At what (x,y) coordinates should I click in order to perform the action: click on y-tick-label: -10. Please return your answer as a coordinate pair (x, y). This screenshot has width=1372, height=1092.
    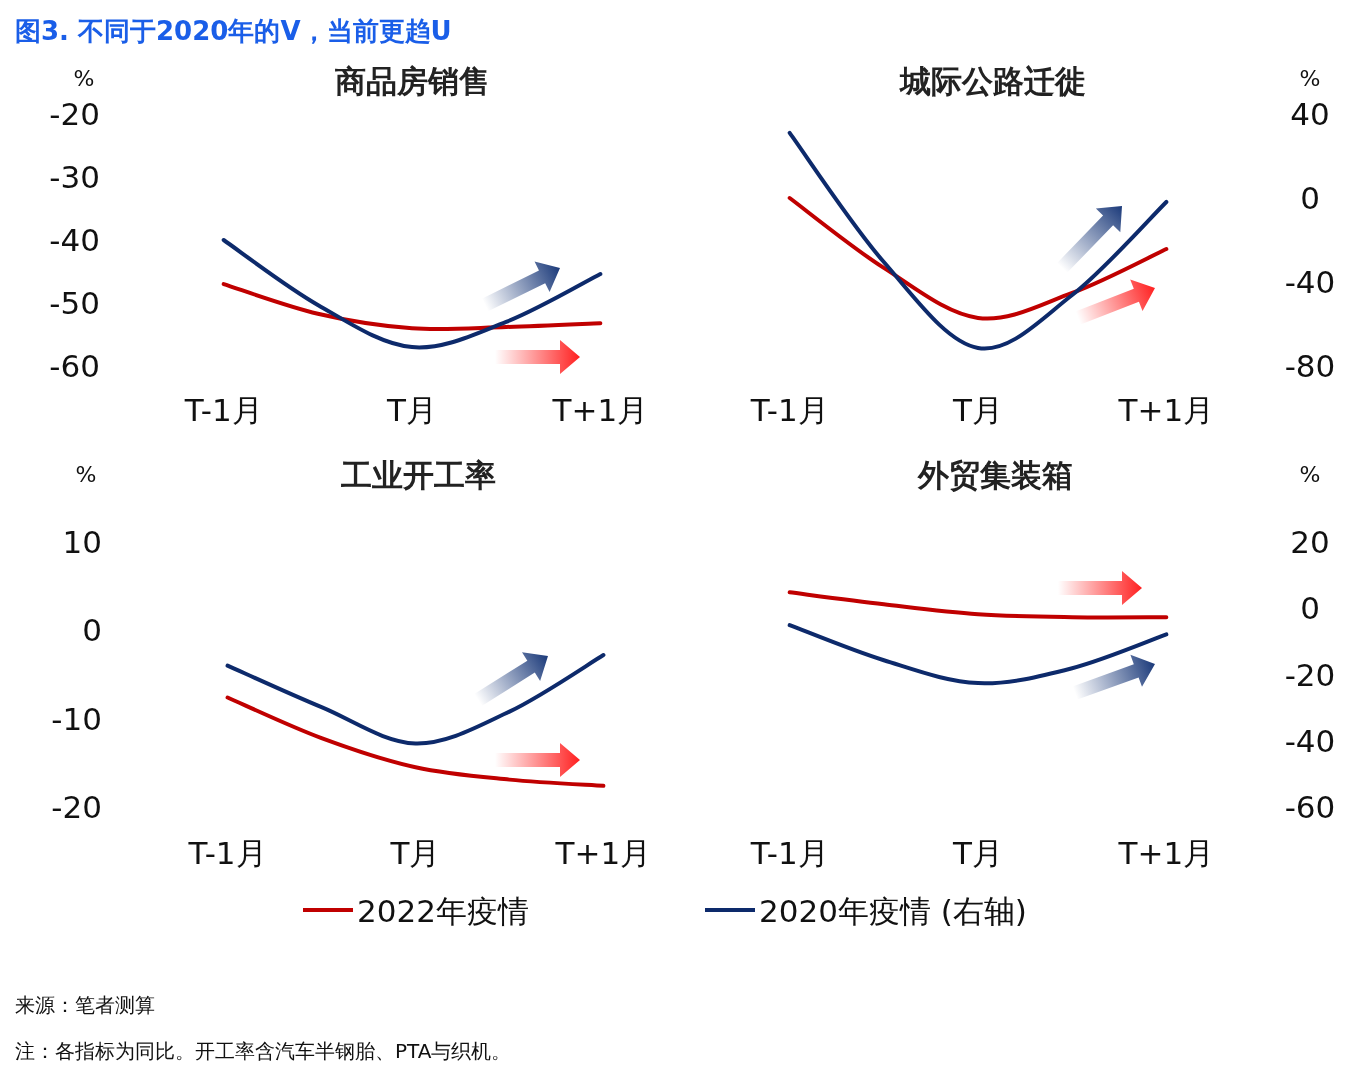
    Looking at the image, I should click on (76, 718).